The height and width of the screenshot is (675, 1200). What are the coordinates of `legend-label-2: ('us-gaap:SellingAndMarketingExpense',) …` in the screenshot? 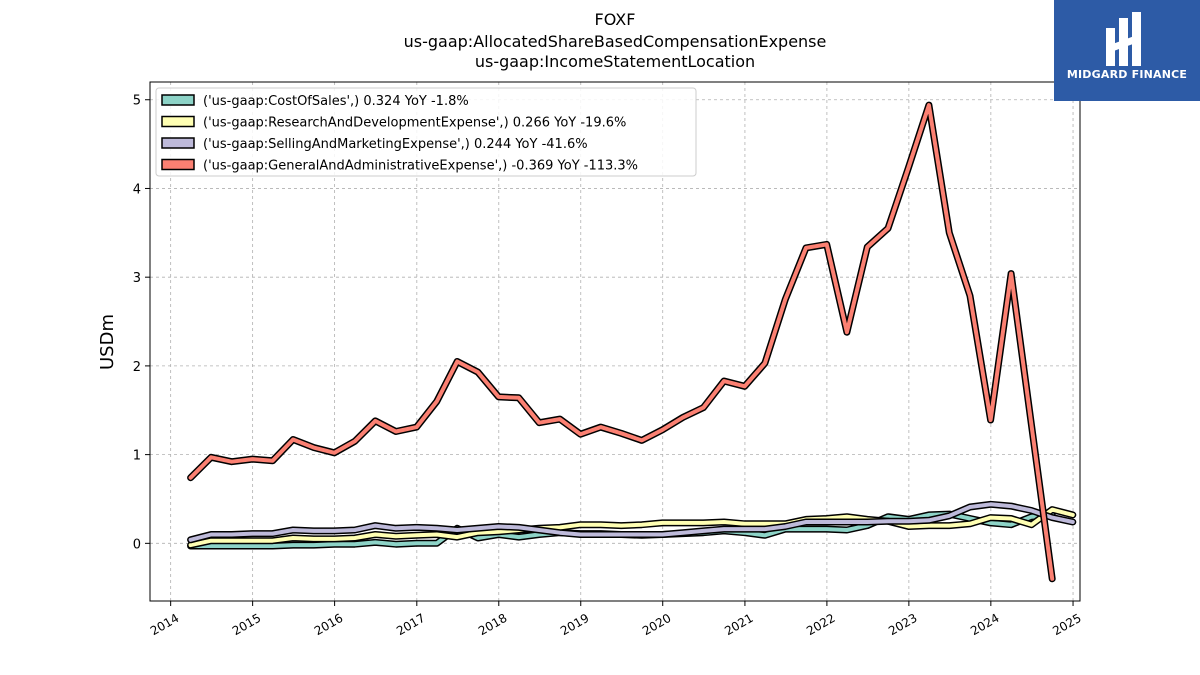 It's located at (395, 144).